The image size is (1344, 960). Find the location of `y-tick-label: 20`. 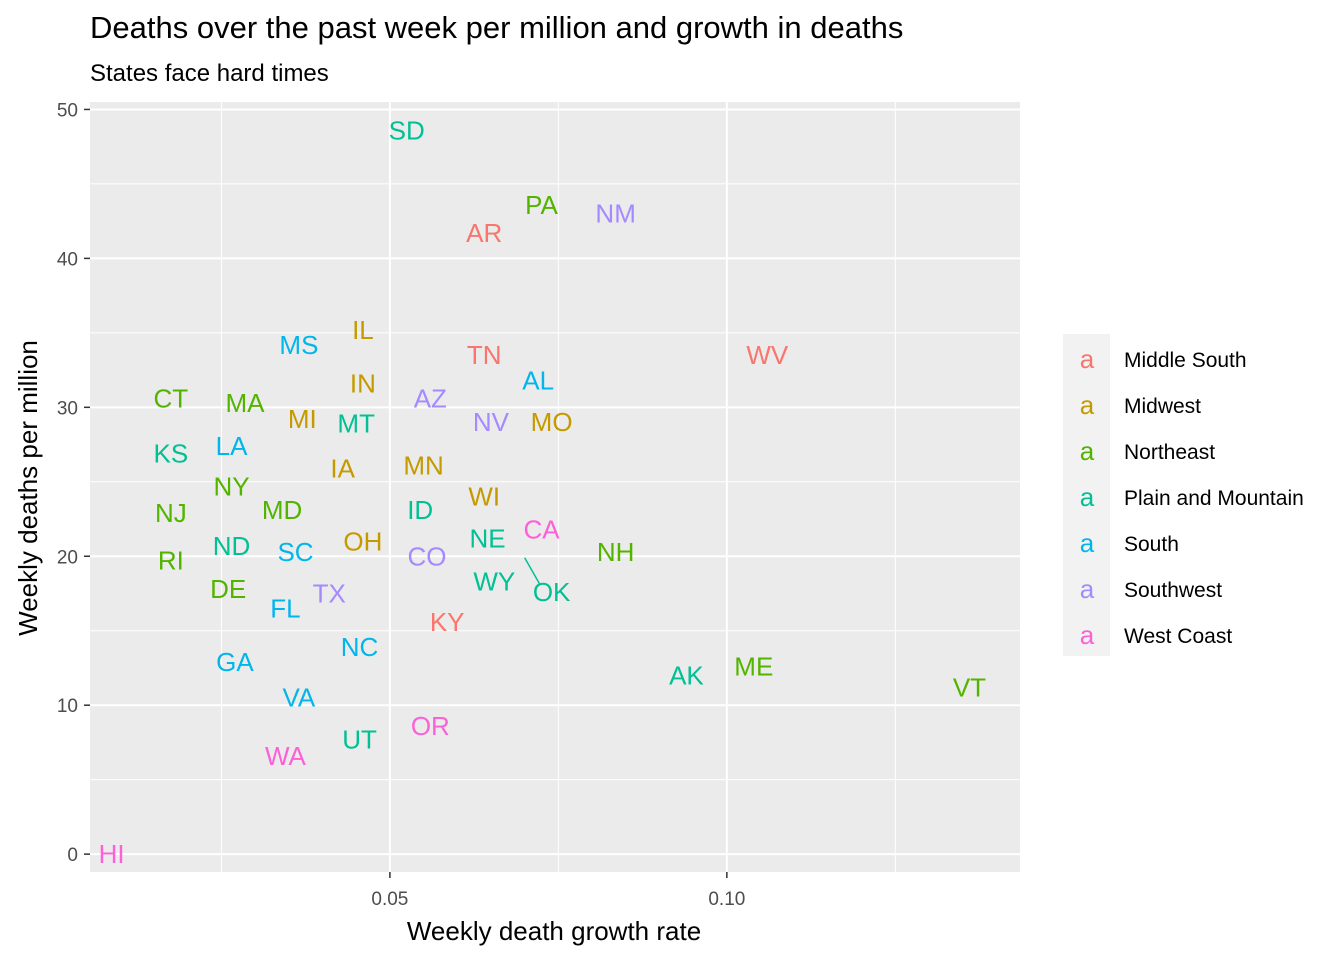

y-tick-label: 20 is located at coordinates (67, 557).